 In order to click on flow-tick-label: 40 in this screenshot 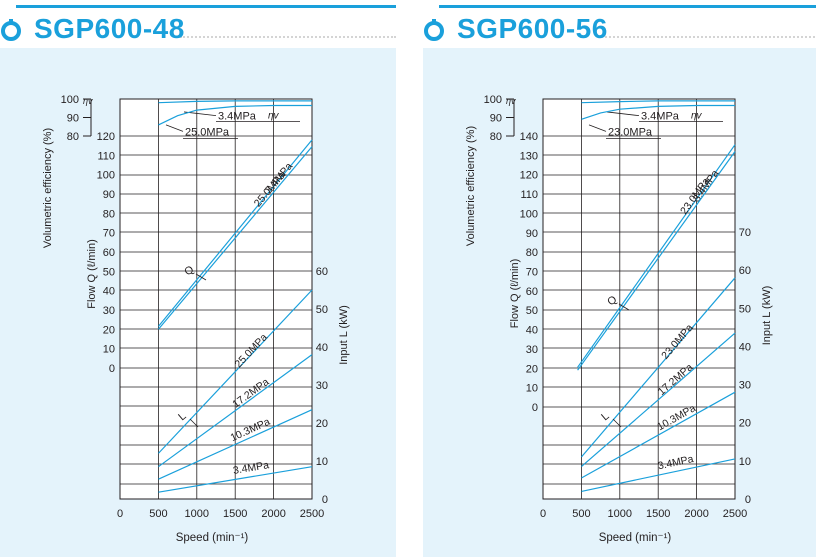, I will do `click(109, 292)`.